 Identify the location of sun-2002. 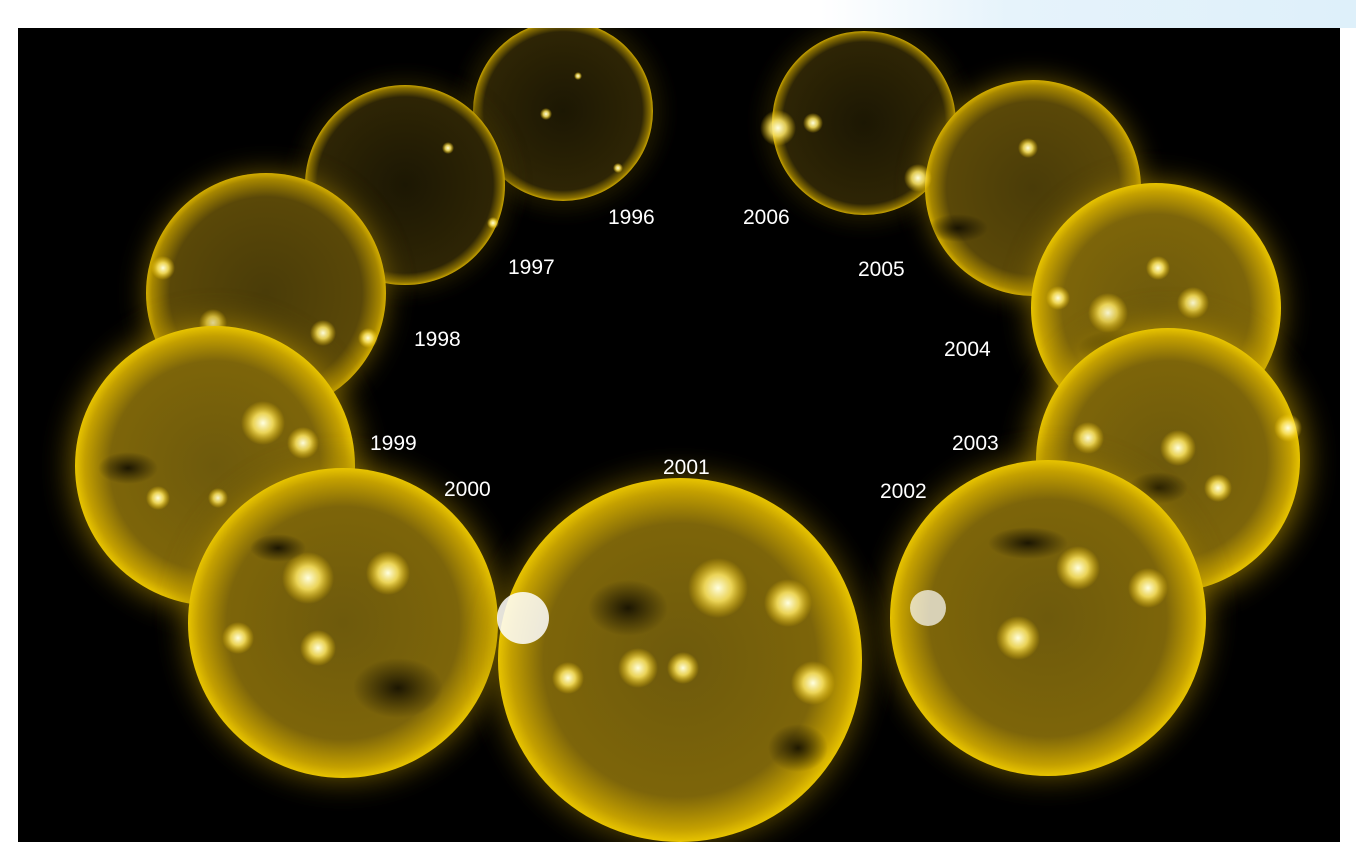
(1048, 618).